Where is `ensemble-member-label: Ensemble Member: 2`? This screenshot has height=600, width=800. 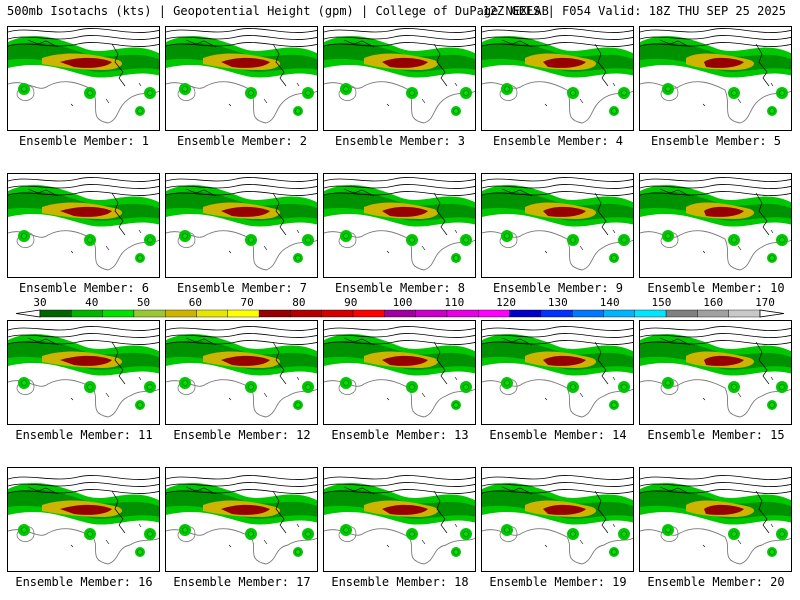 ensemble-member-label: Ensemble Member: 2 is located at coordinates (242, 141).